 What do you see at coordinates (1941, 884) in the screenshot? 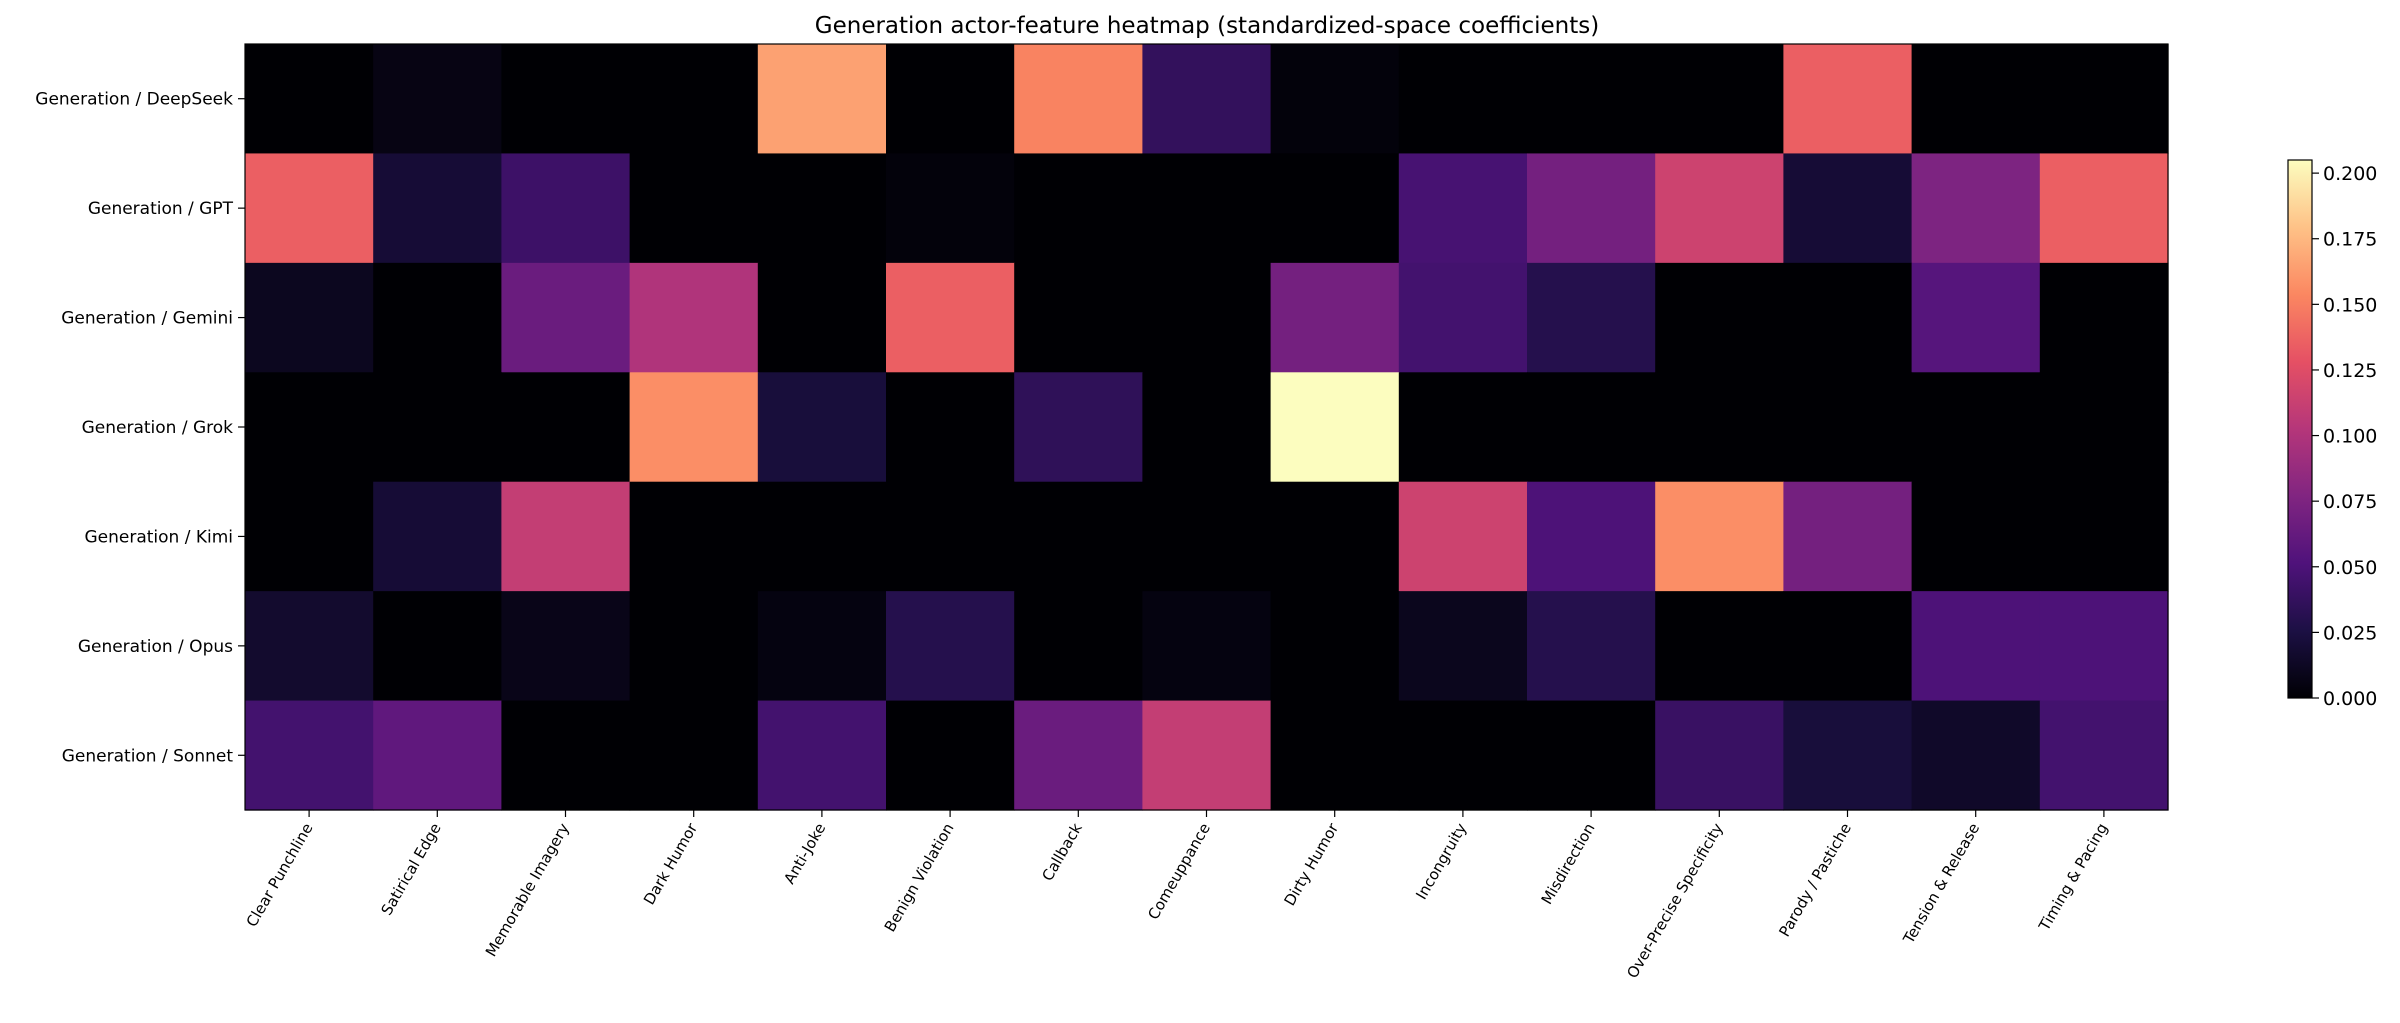
I see `column-label: Tension & Release` at bounding box center [1941, 884].